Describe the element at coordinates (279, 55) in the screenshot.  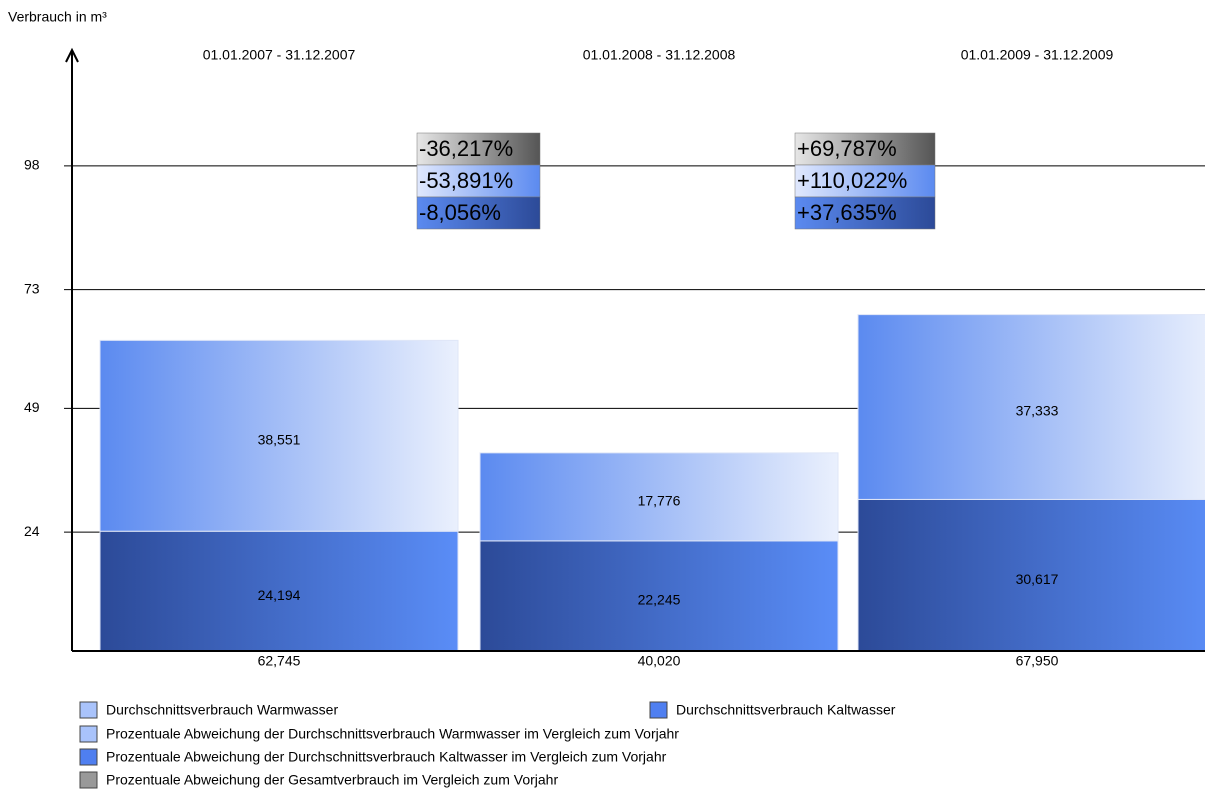
I see `category-label: 01.01.2007 - 31.12.2007` at that location.